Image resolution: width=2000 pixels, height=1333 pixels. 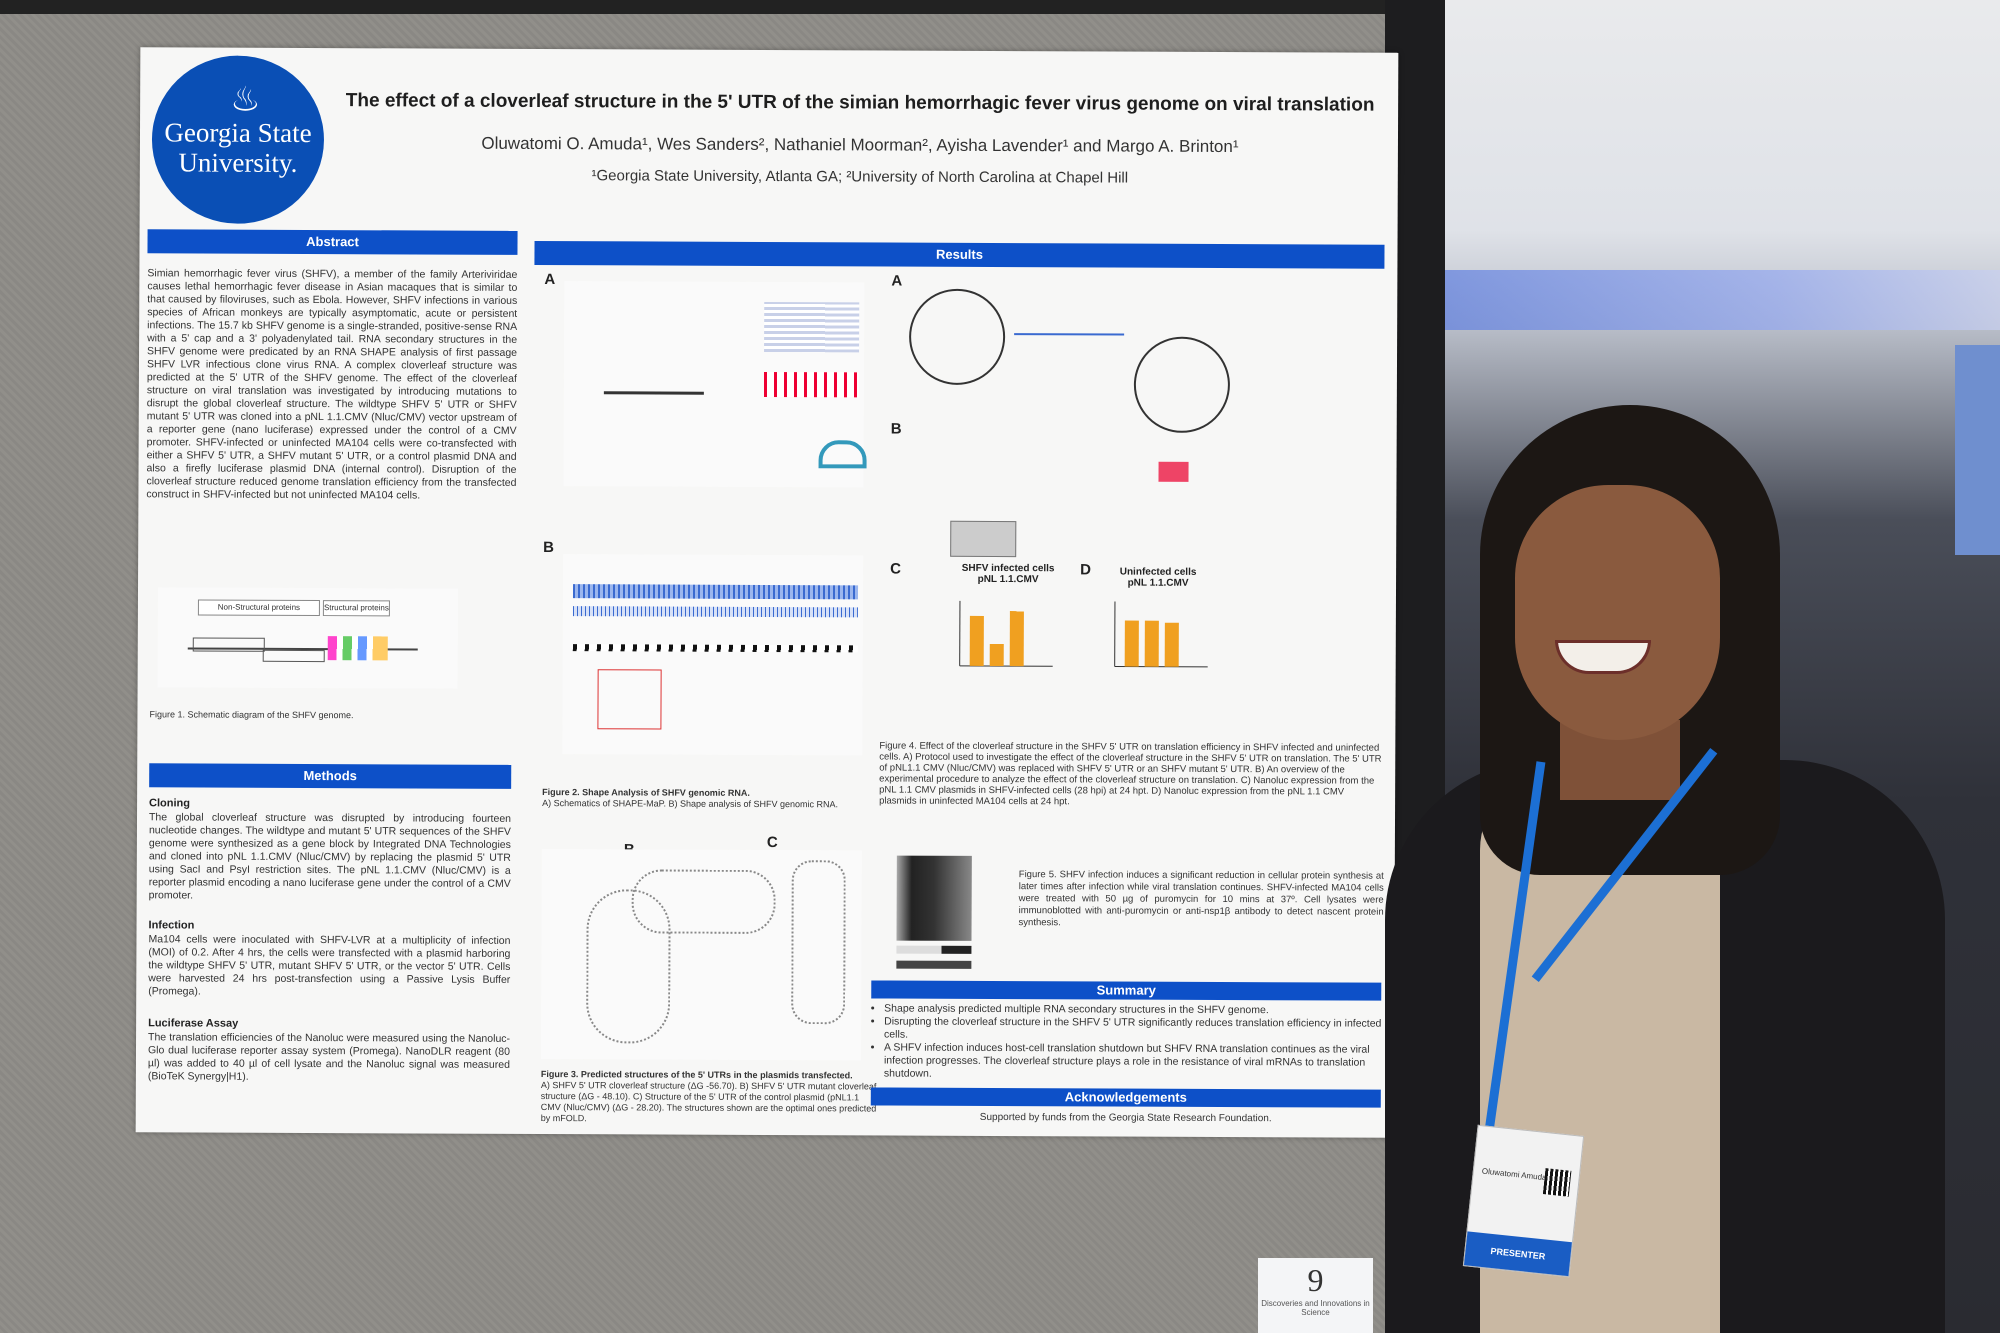 What do you see at coordinates (330, 776) in the screenshot?
I see `methods-heading: Methods` at bounding box center [330, 776].